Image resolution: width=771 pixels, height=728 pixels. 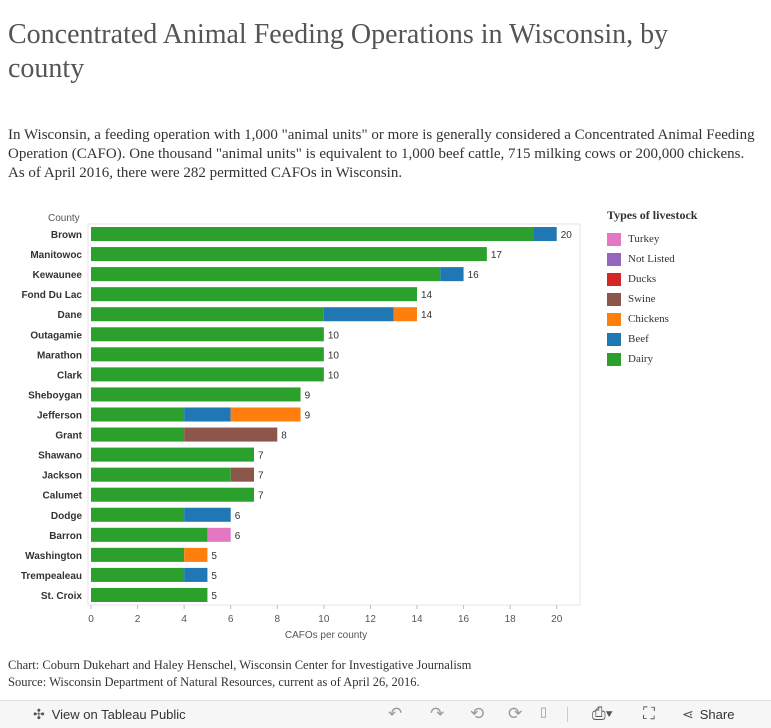 What do you see at coordinates (63, 496) in the screenshot?
I see `category-label: Calumet` at bounding box center [63, 496].